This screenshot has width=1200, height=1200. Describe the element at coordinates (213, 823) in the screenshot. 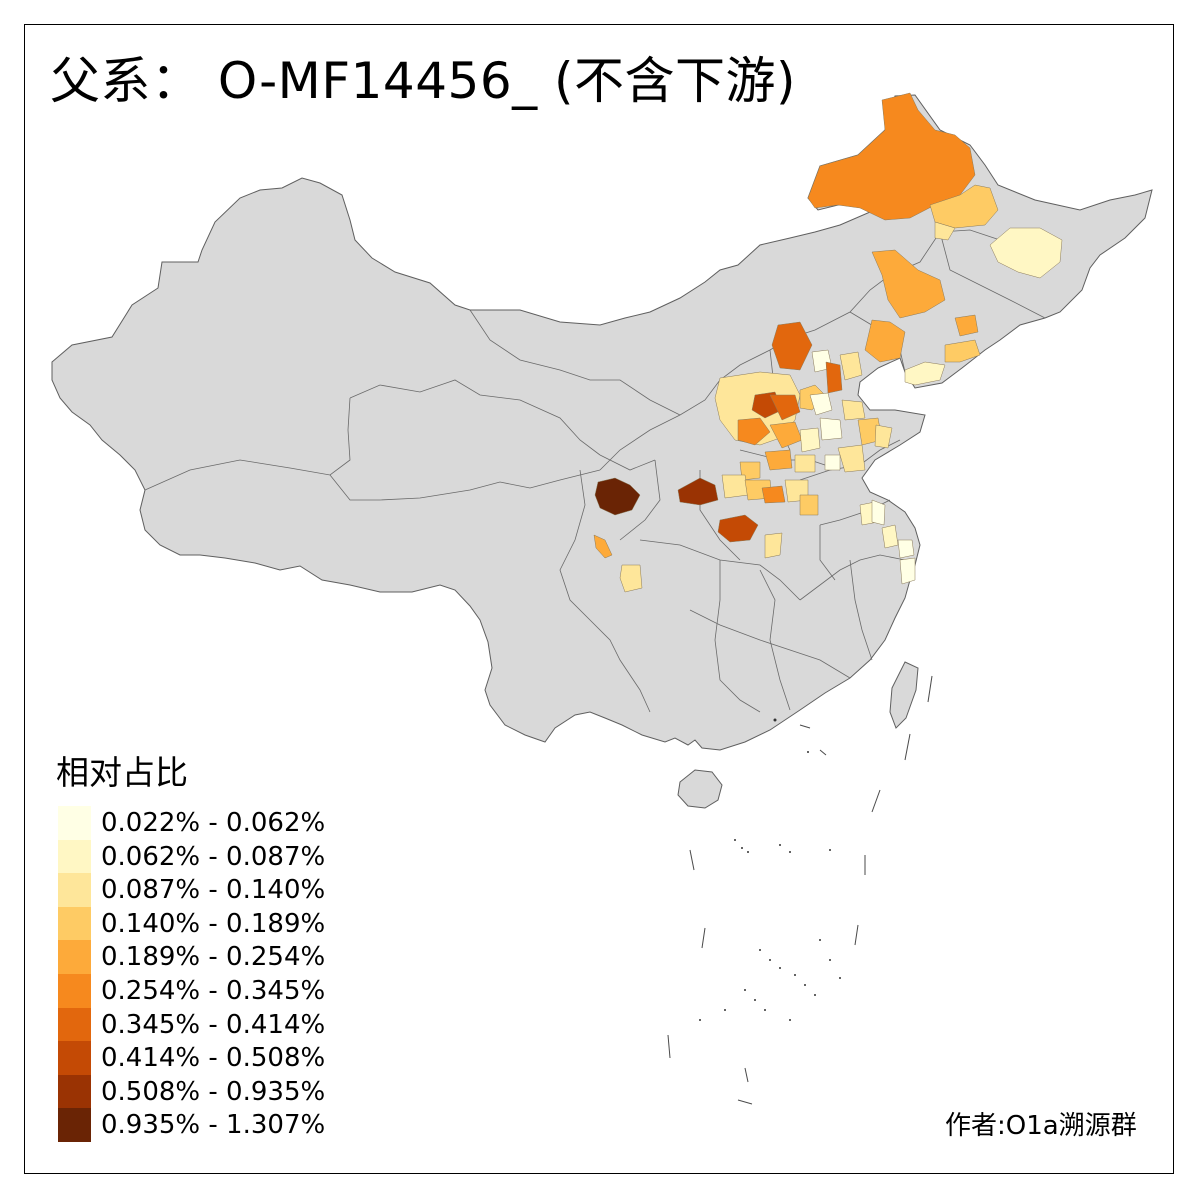

I see `legend-label: 0.022% - 0.062%` at that location.